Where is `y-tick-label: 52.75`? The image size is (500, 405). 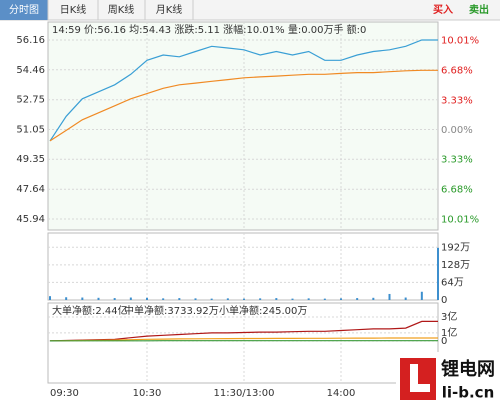 y-tick-label: 52.75 is located at coordinates (30, 100).